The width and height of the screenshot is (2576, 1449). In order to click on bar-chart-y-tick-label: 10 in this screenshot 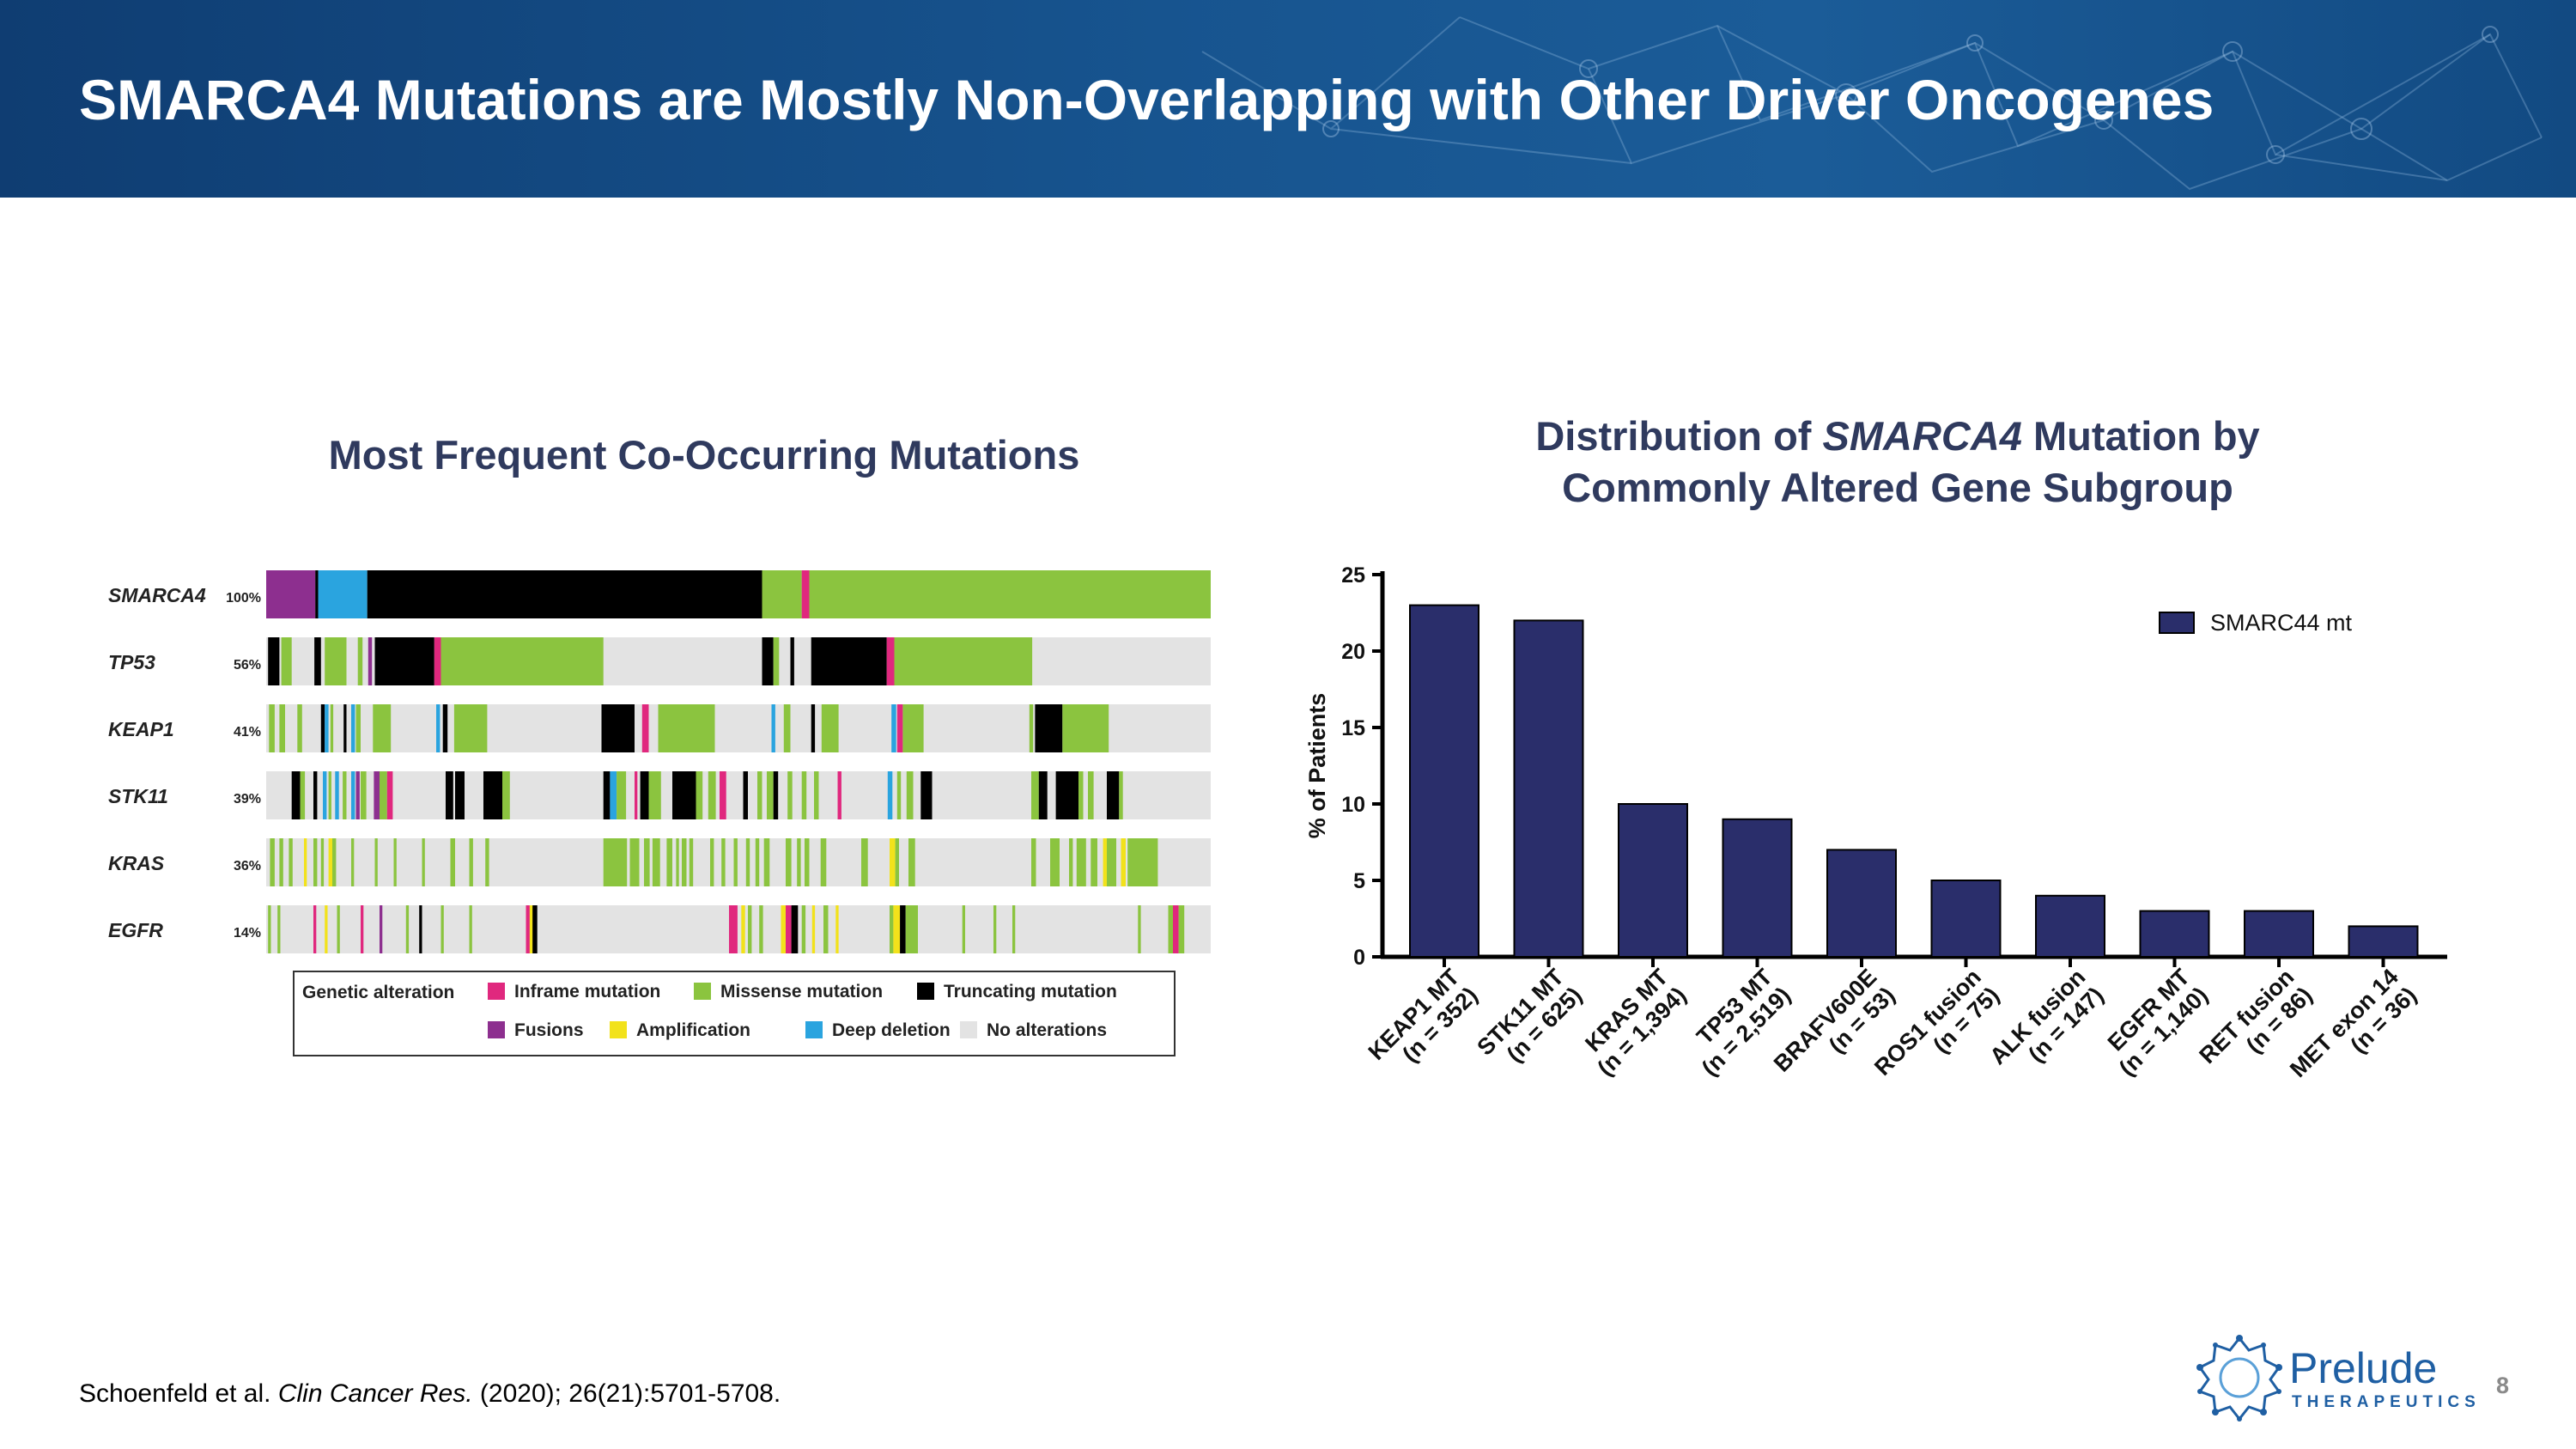, I will do `click(1353, 805)`.